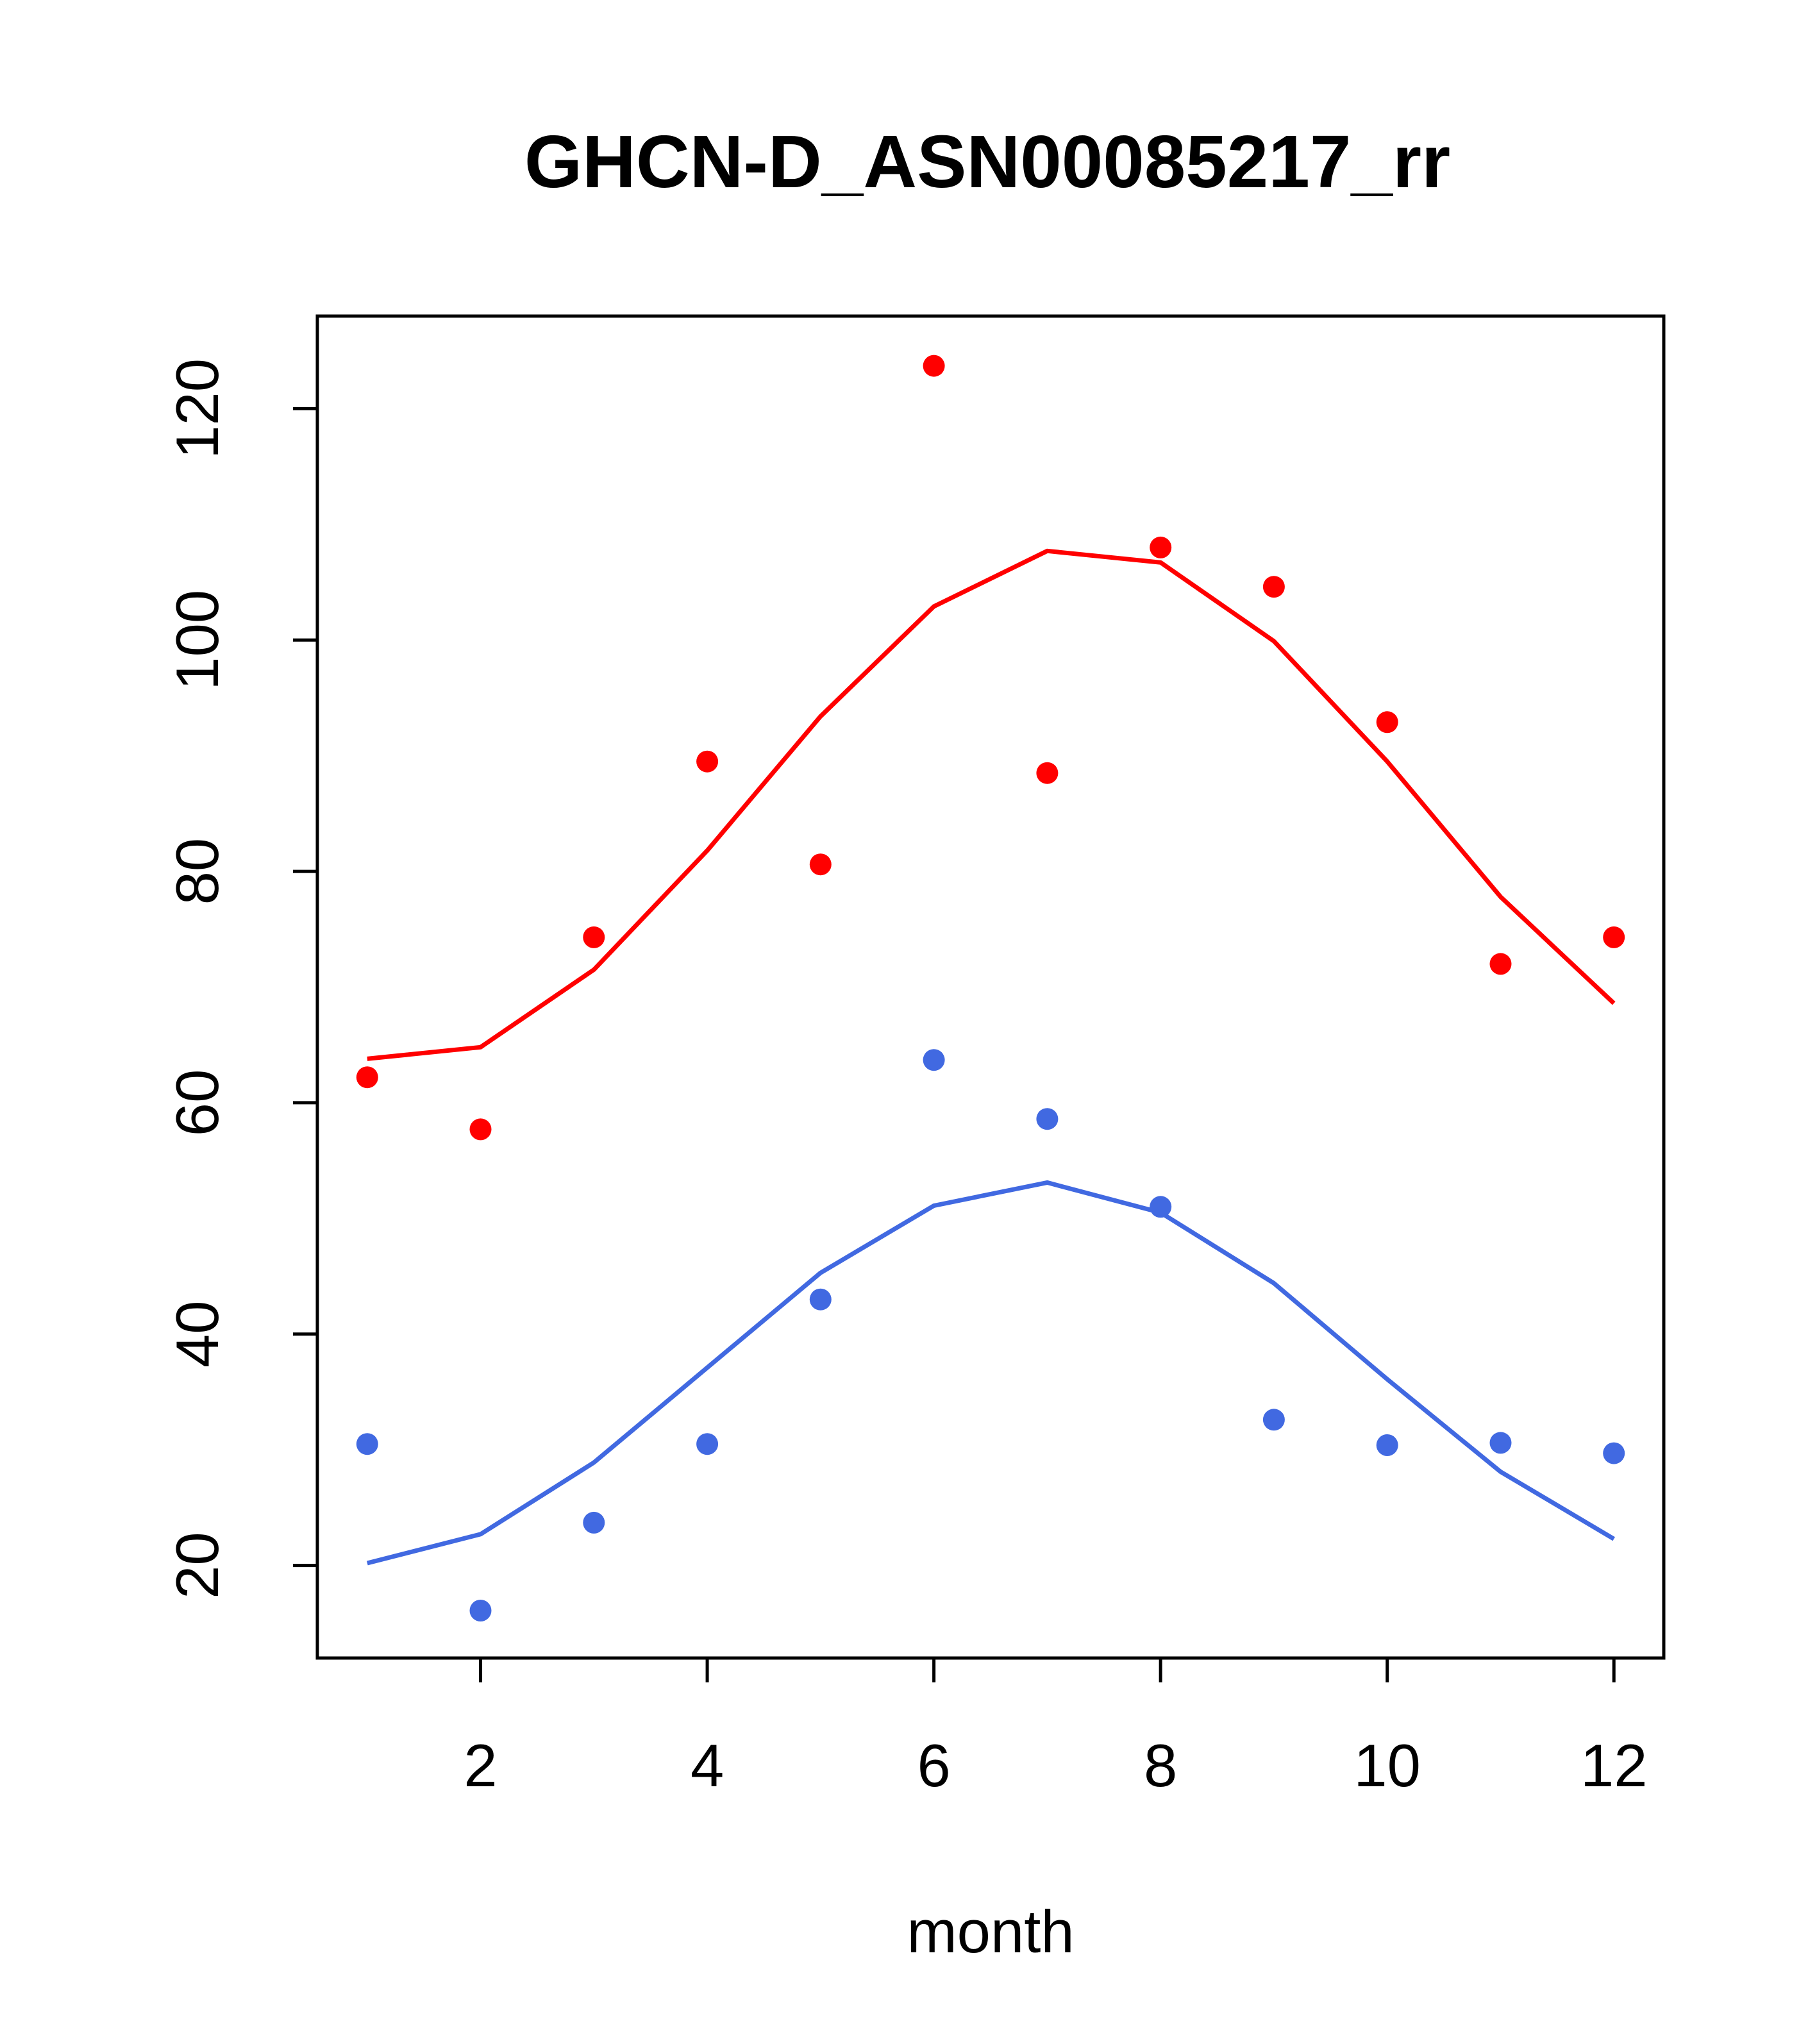  What do you see at coordinates (933, 1765) in the screenshot?
I see `x-tick-label: 6` at bounding box center [933, 1765].